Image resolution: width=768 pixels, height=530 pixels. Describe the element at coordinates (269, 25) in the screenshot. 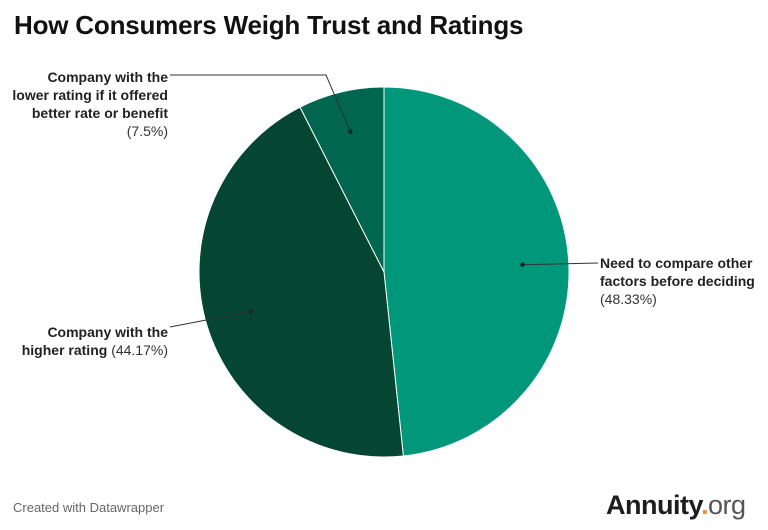

I see `chart-title: How Consumers Weigh Trust and Ratings` at that location.